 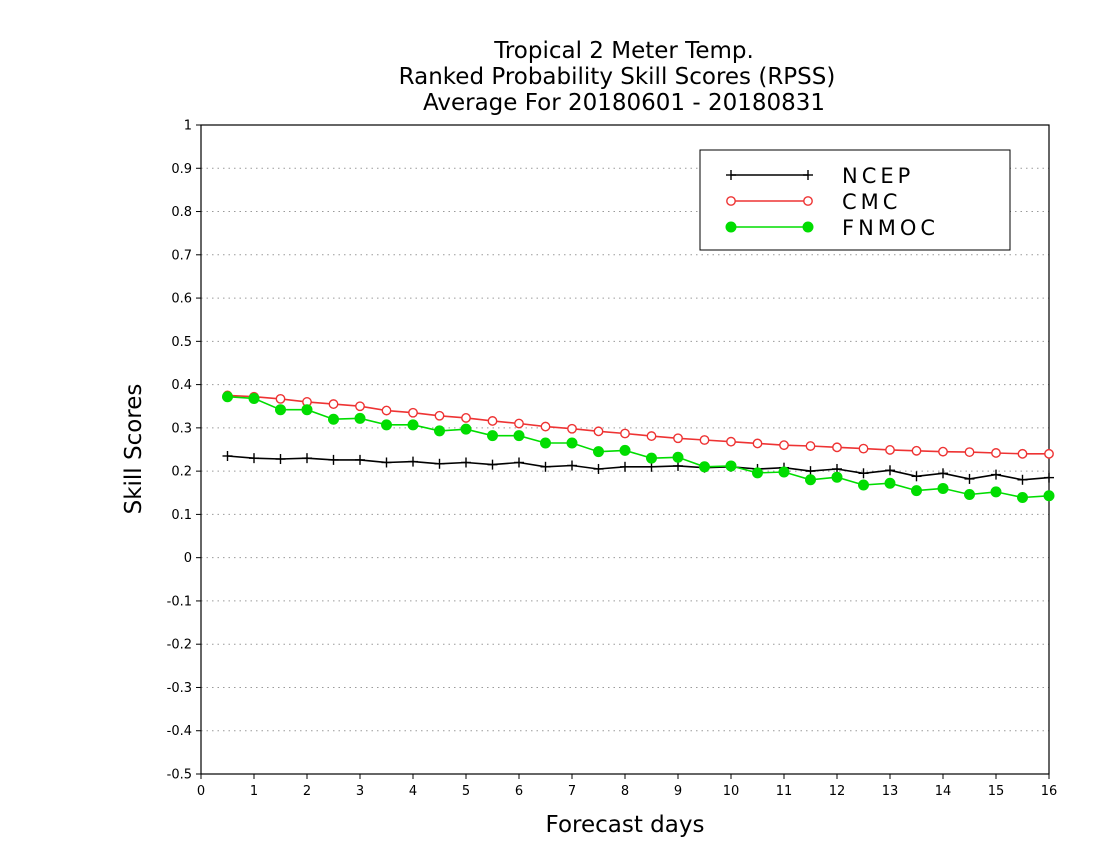 I want to click on x-tick-label: 14, so click(x=943, y=791).